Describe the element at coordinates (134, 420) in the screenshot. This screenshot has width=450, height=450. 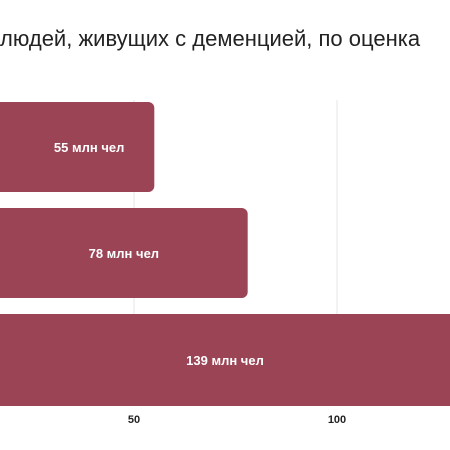
I see `x-tick-label-50: 50` at that location.